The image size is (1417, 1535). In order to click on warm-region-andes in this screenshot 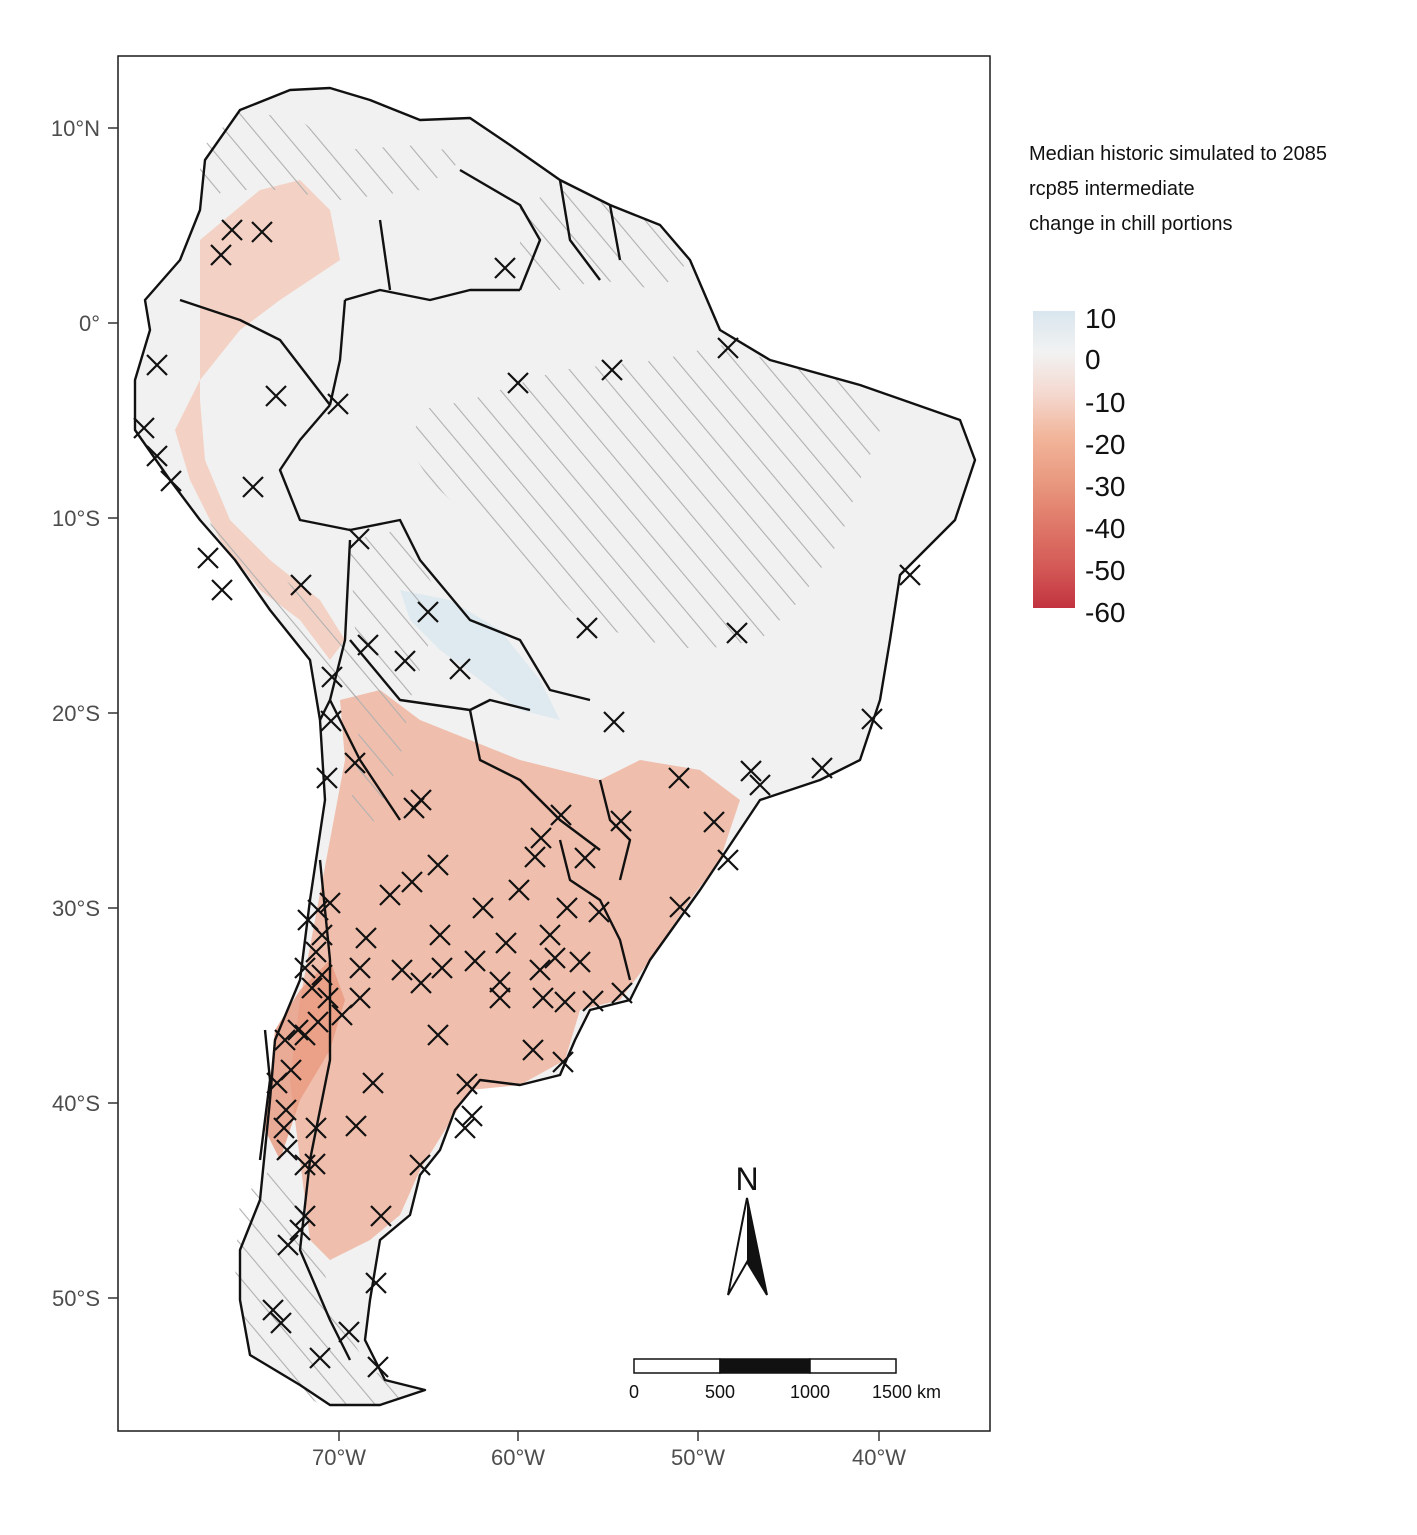, I will do `click(260, 420)`.